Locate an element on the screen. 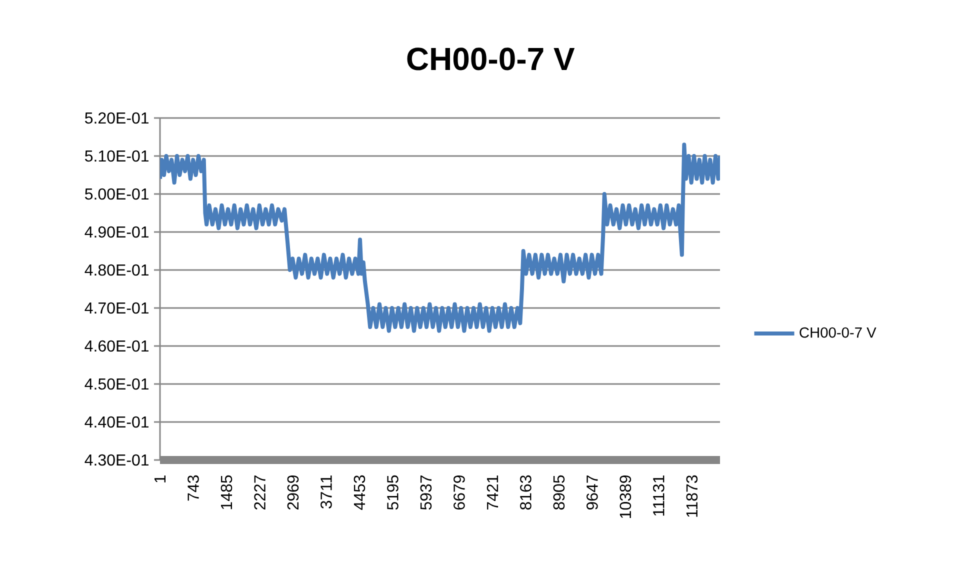 The width and height of the screenshot is (959, 579). x-tick-label: 9647 is located at coordinates (592, 493).